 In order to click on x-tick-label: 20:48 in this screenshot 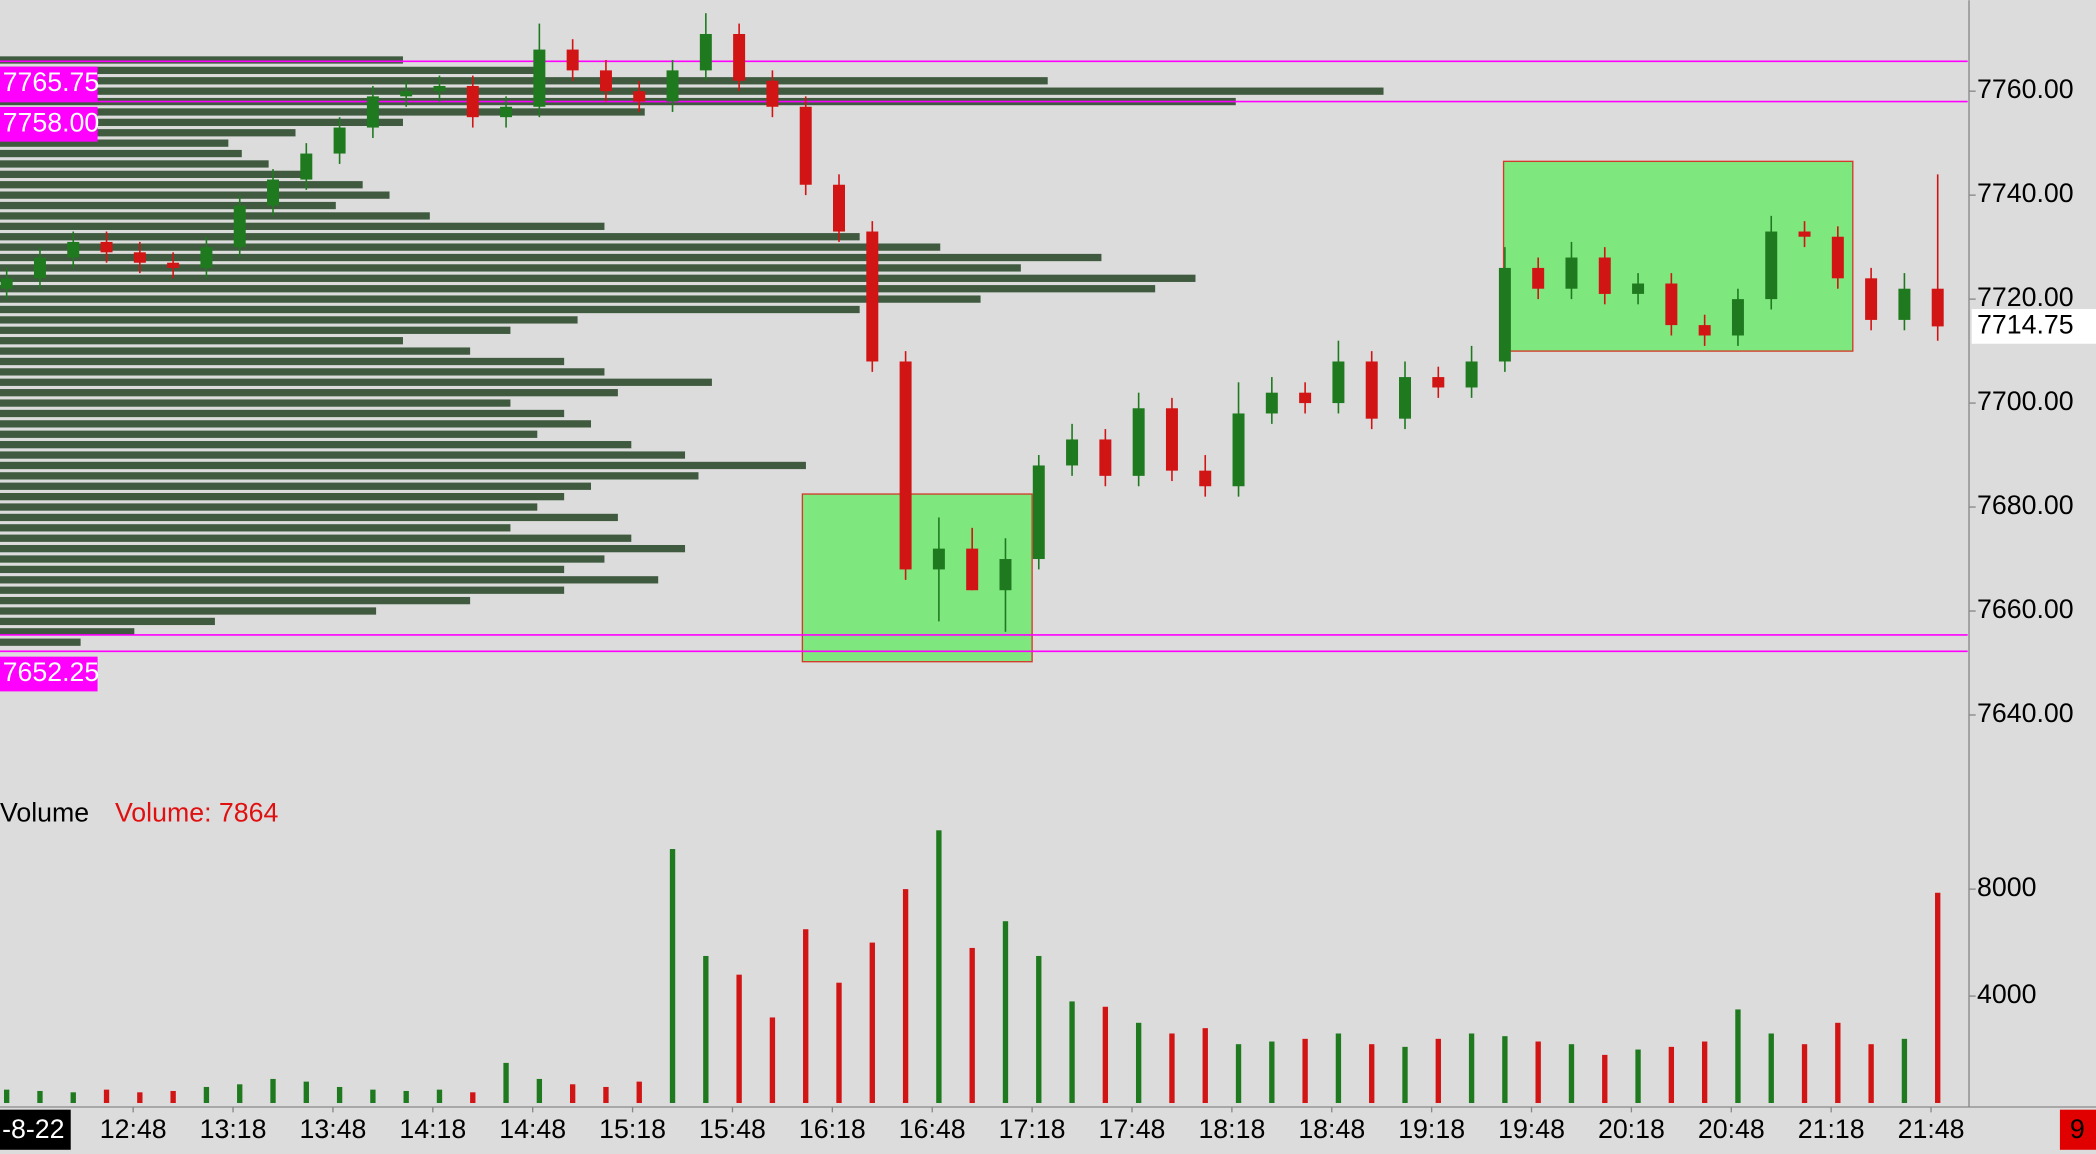, I will do `click(1731, 1129)`.